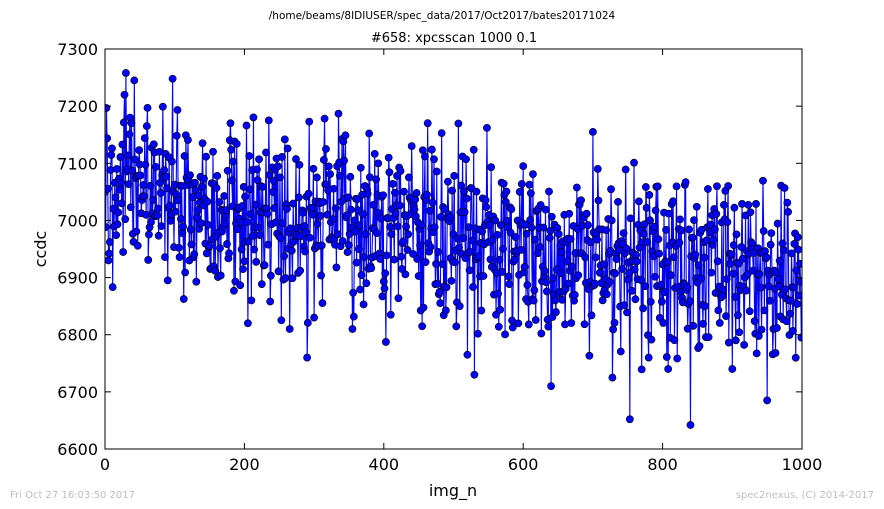 The image size is (884, 509). I want to click on y-tick-label: 7100, so click(77, 163).